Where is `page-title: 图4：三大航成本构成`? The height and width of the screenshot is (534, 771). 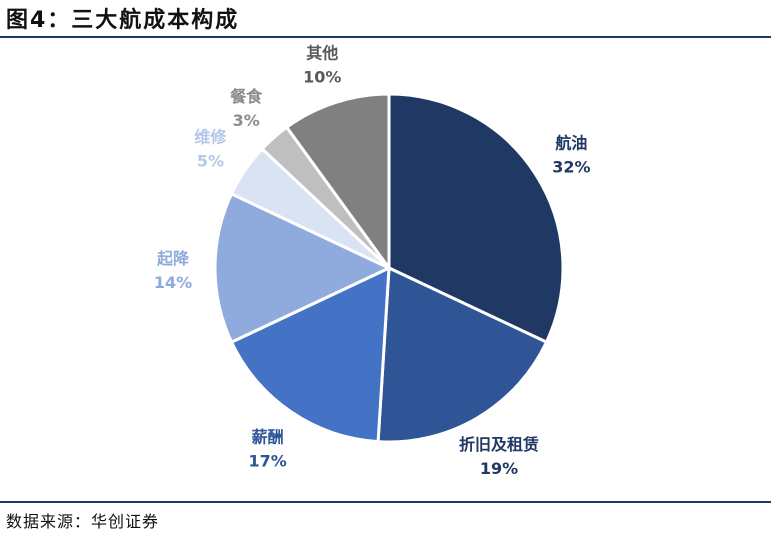 page-title: 图4：三大航成本构成 is located at coordinates (123, 20).